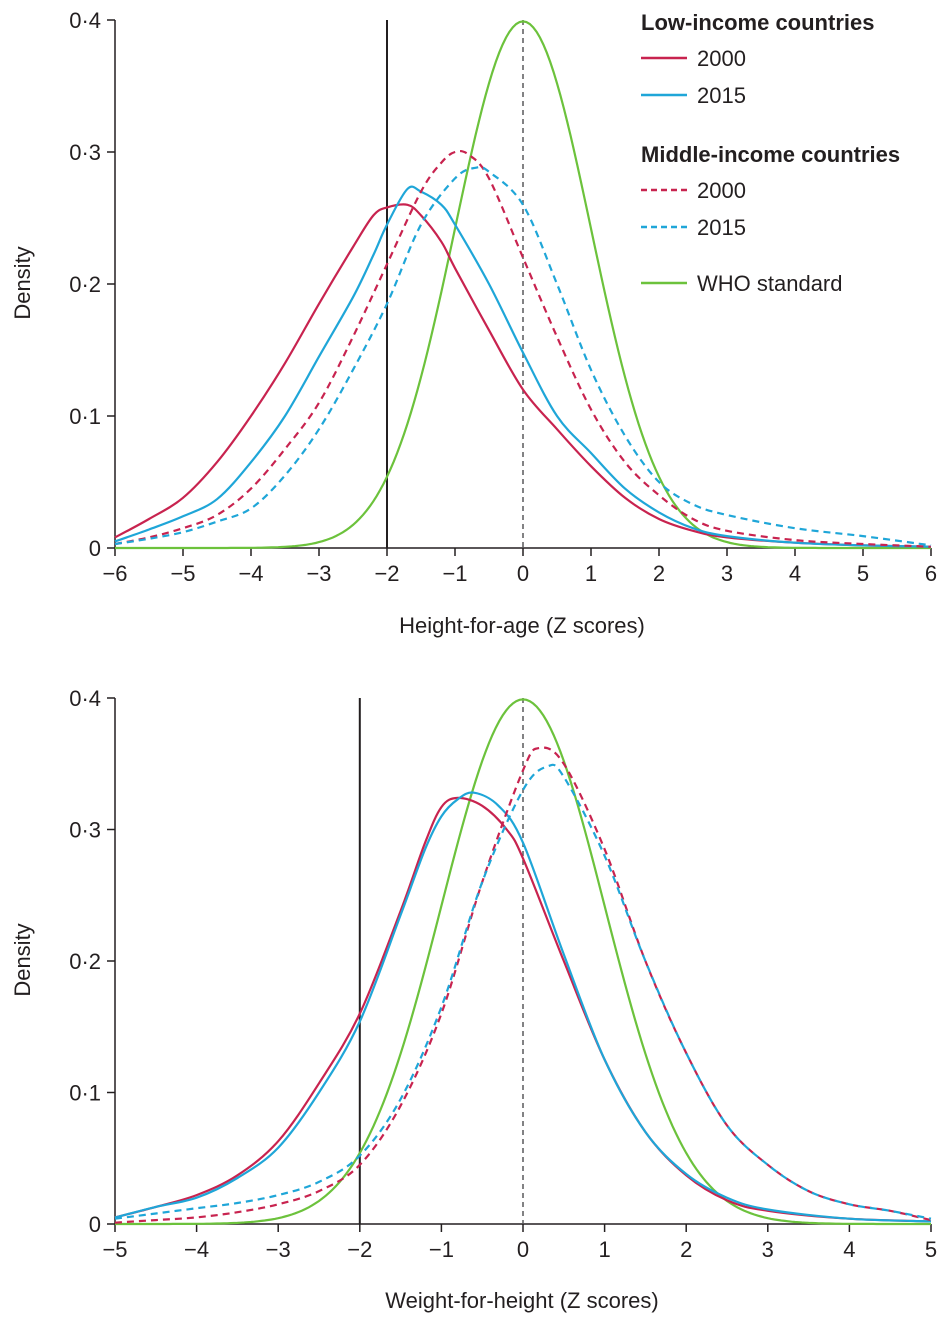  What do you see at coordinates (770, 283) in the screenshot?
I see `legend-who-label: WHO standard` at bounding box center [770, 283].